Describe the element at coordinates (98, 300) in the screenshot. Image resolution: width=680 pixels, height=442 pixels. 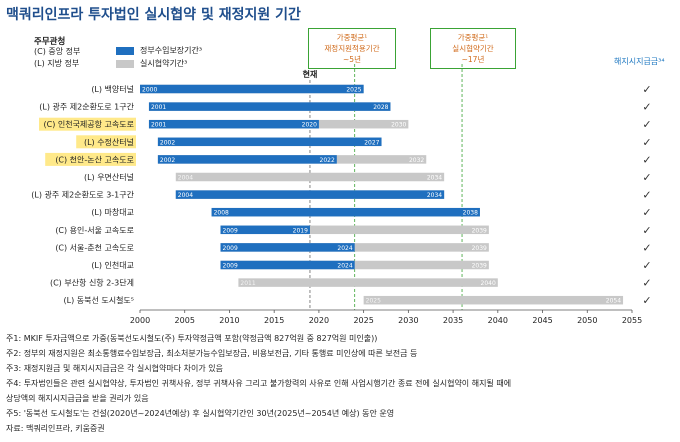
I see `row-label: (L) 동북선 도시철도⁵` at that location.